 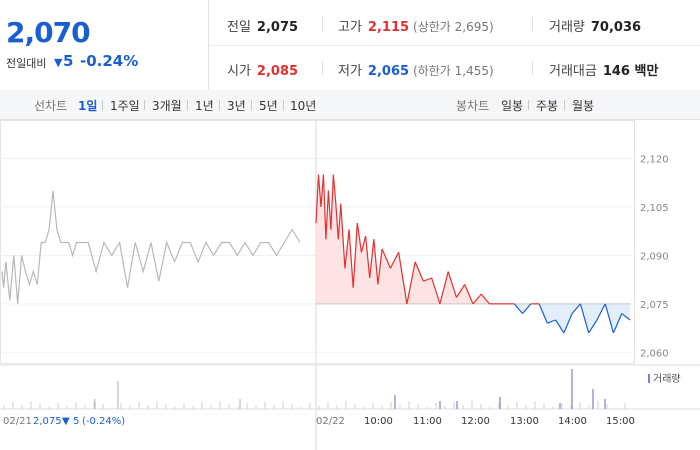 What do you see at coordinates (388, 71) in the screenshot?
I see `low-value: 2,065` at bounding box center [388, 71].